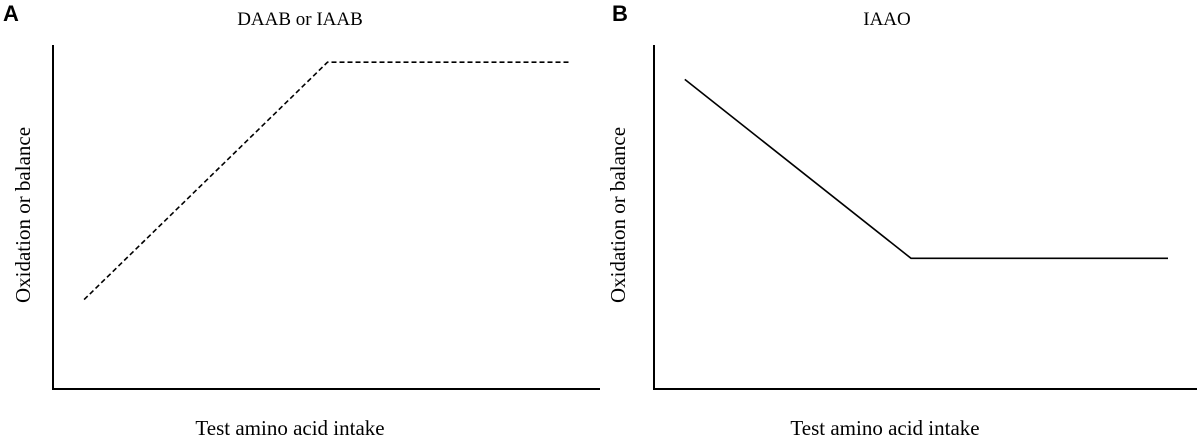  Describe the element at coordinates (300, 19) in the screenshot. I see `panel-a-title: DAAB or IAAB` at that location.